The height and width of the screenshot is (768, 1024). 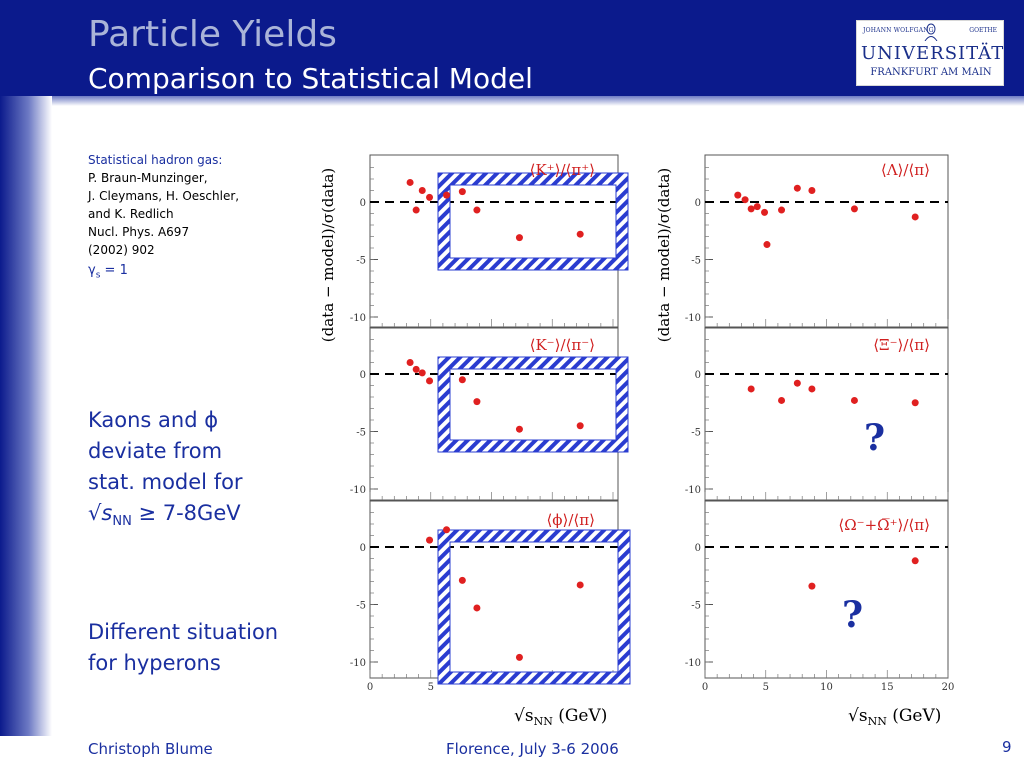 What do you see at coordinates (898, 30) in the screenshot?
I see `logo-line-1: JOHANN WOLFGANG` at bounding box center [898, 30].